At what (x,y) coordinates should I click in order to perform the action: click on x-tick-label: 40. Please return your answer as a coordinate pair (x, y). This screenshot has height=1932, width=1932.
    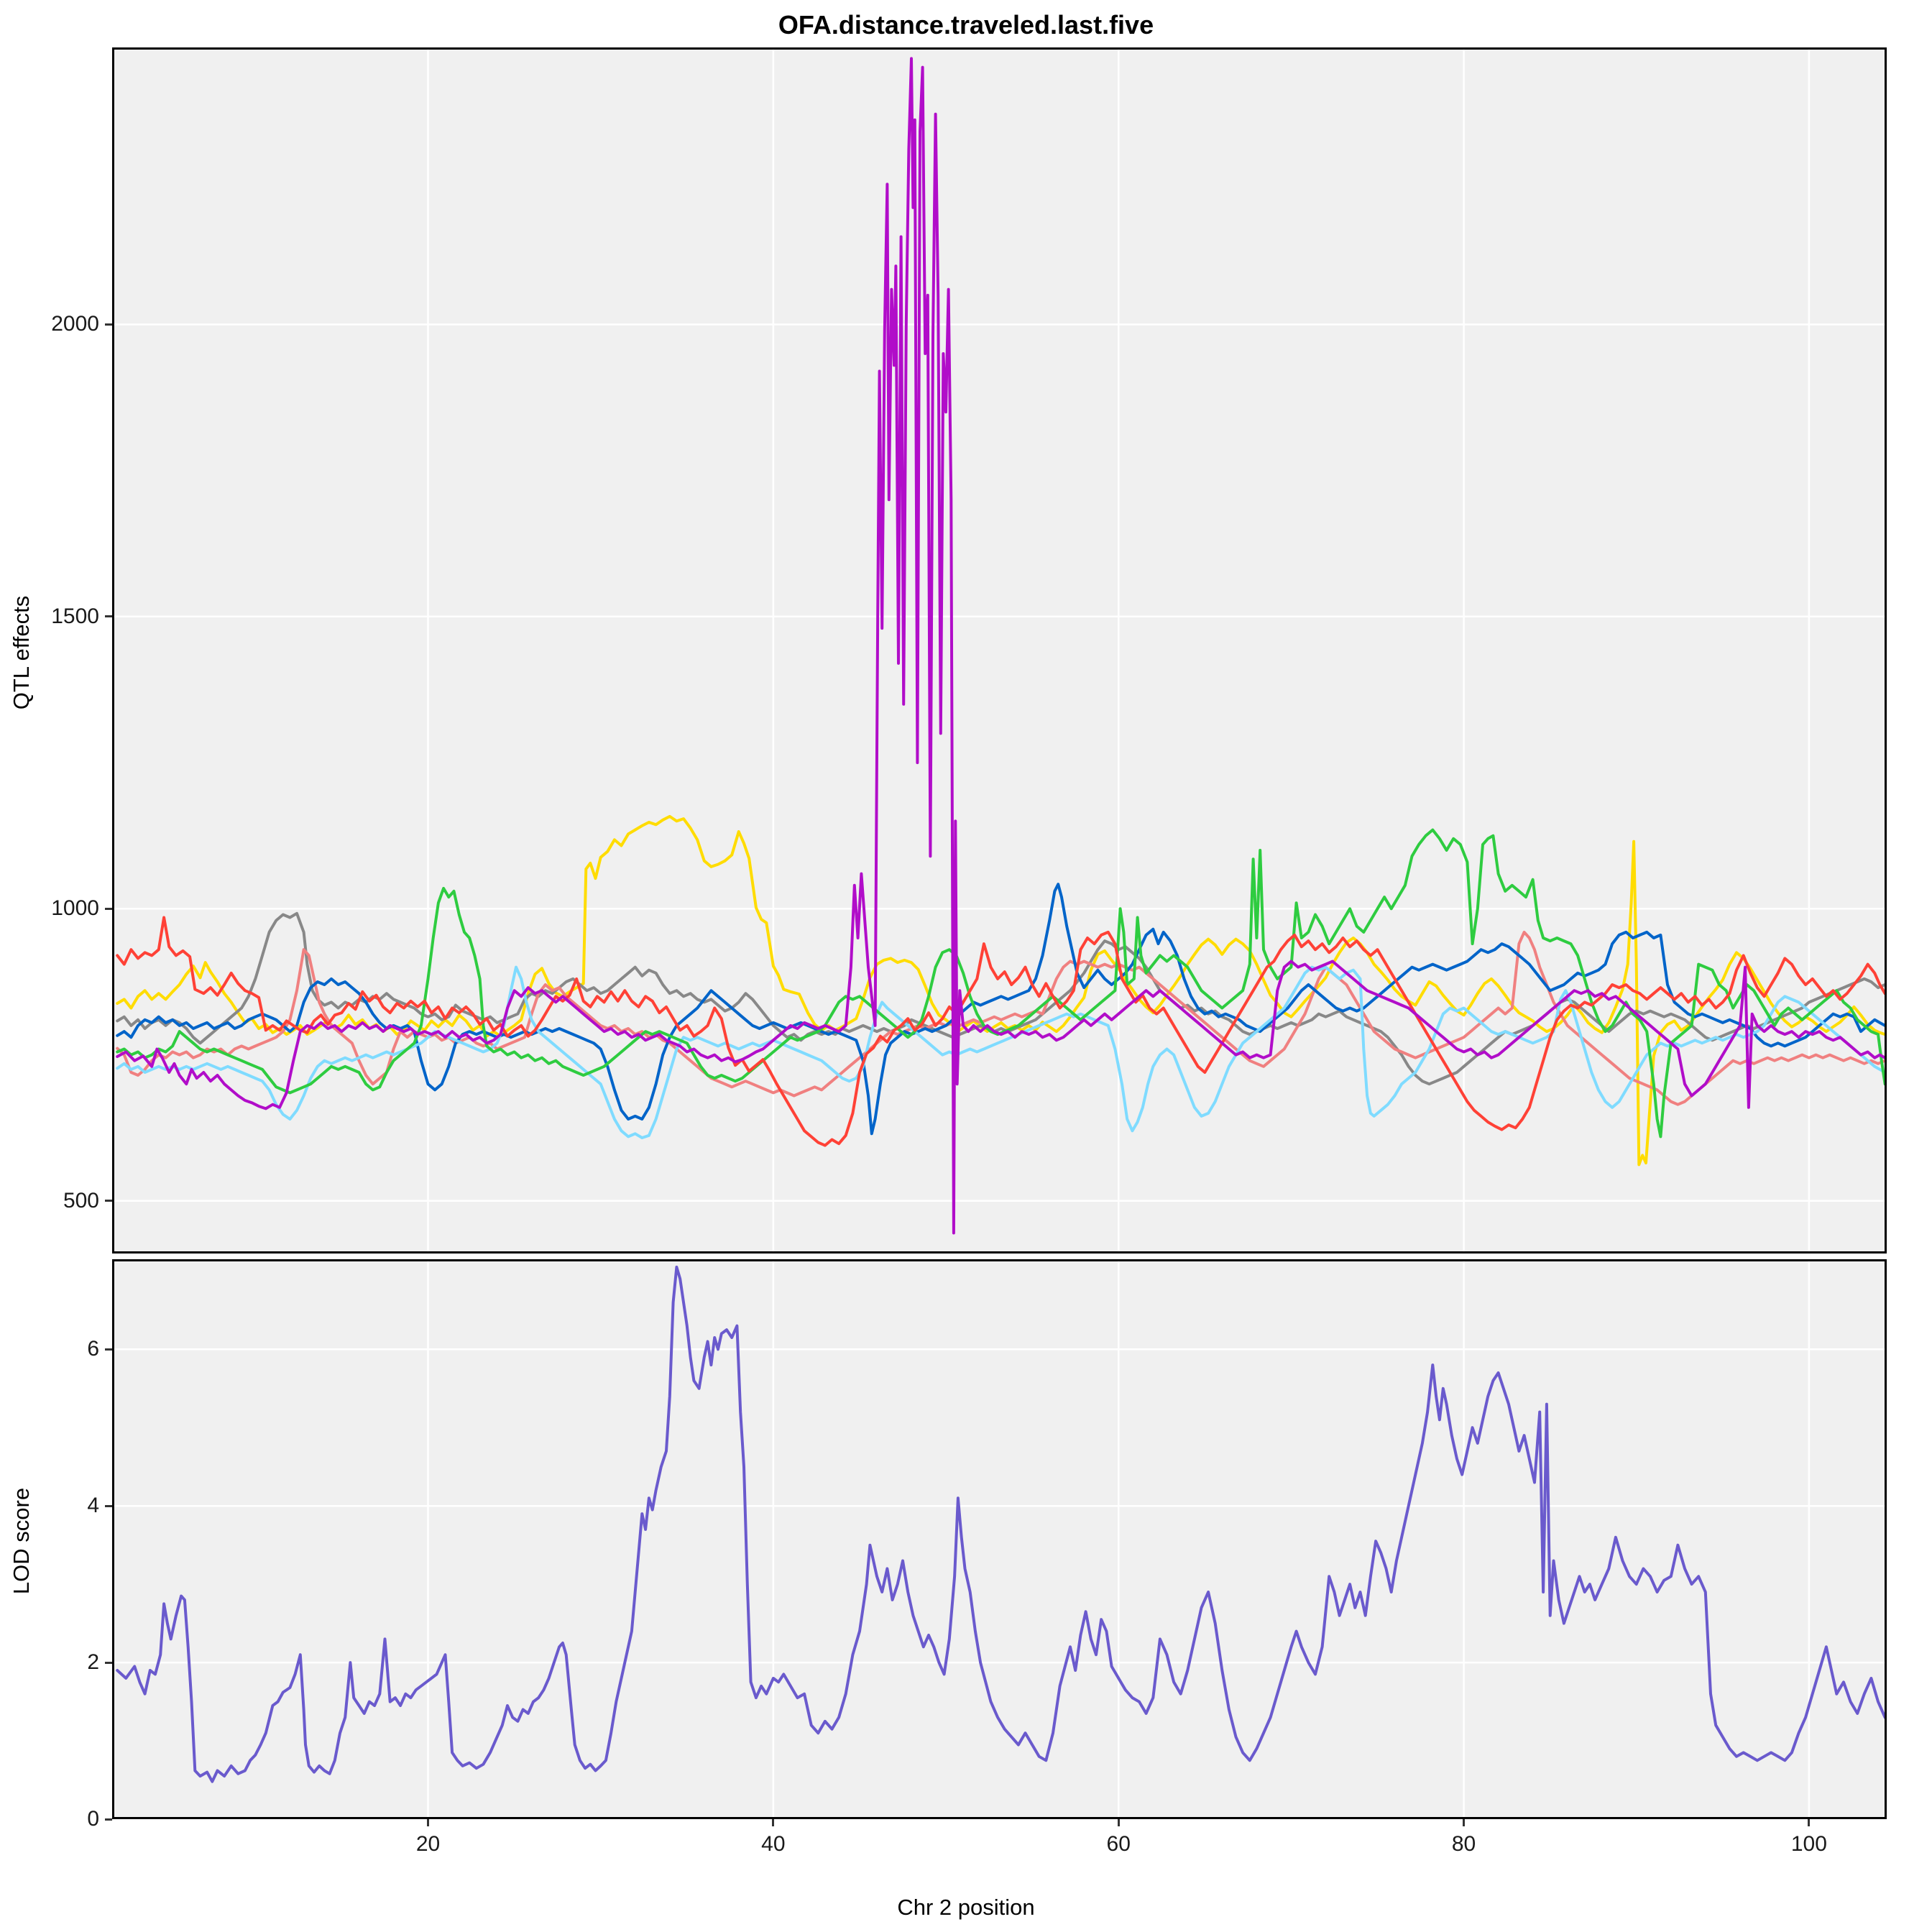
    Looking at the image, I should click on (773, 1844).